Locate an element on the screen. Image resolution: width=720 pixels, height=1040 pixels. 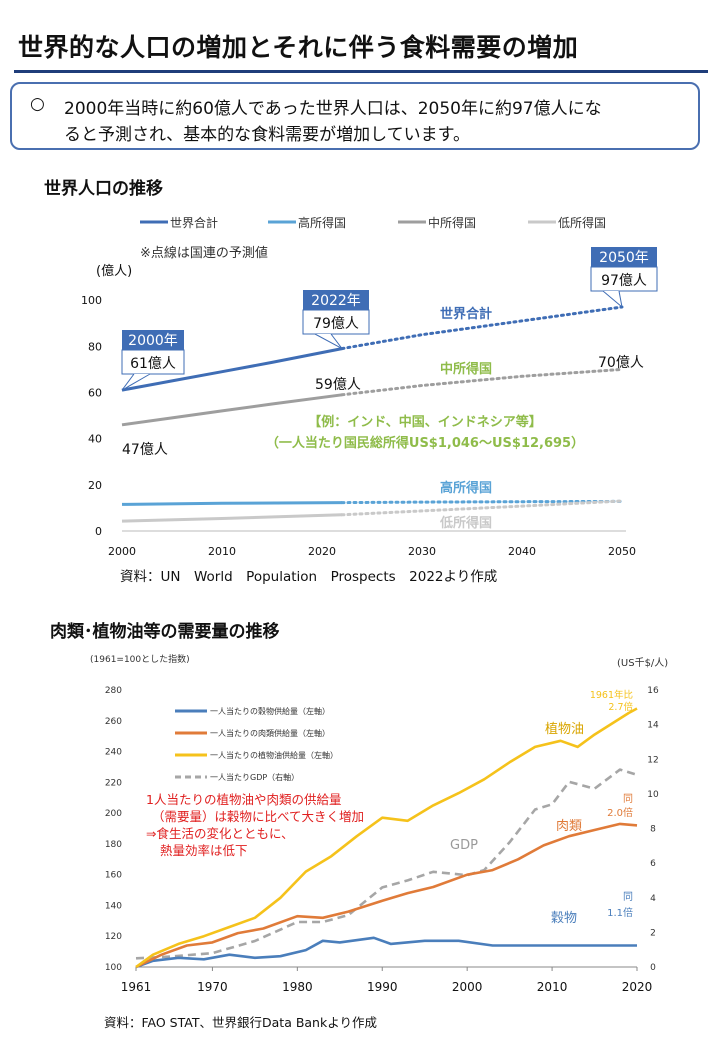
callout-2050-header is located at coordinates (624, 257).